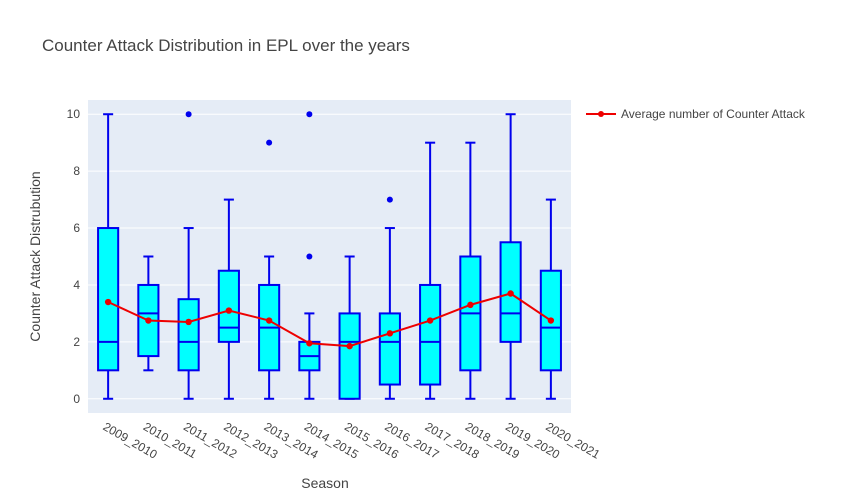 The width and height of the screenshot is (850, 500). I want to click on y-tick-label: 4, so click(76, 285).